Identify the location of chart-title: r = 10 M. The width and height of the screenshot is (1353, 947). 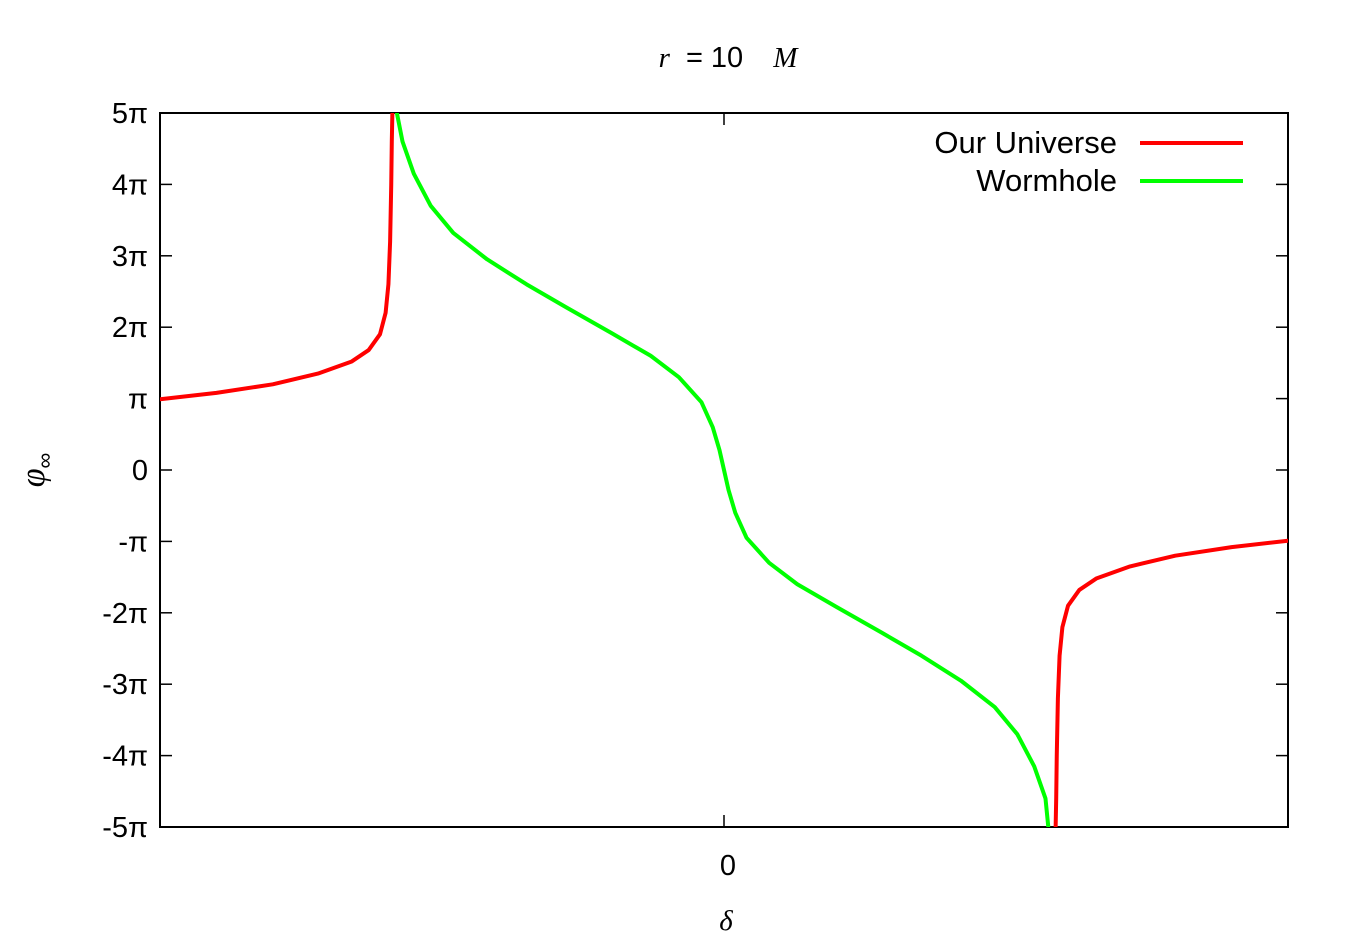
(729, 58).